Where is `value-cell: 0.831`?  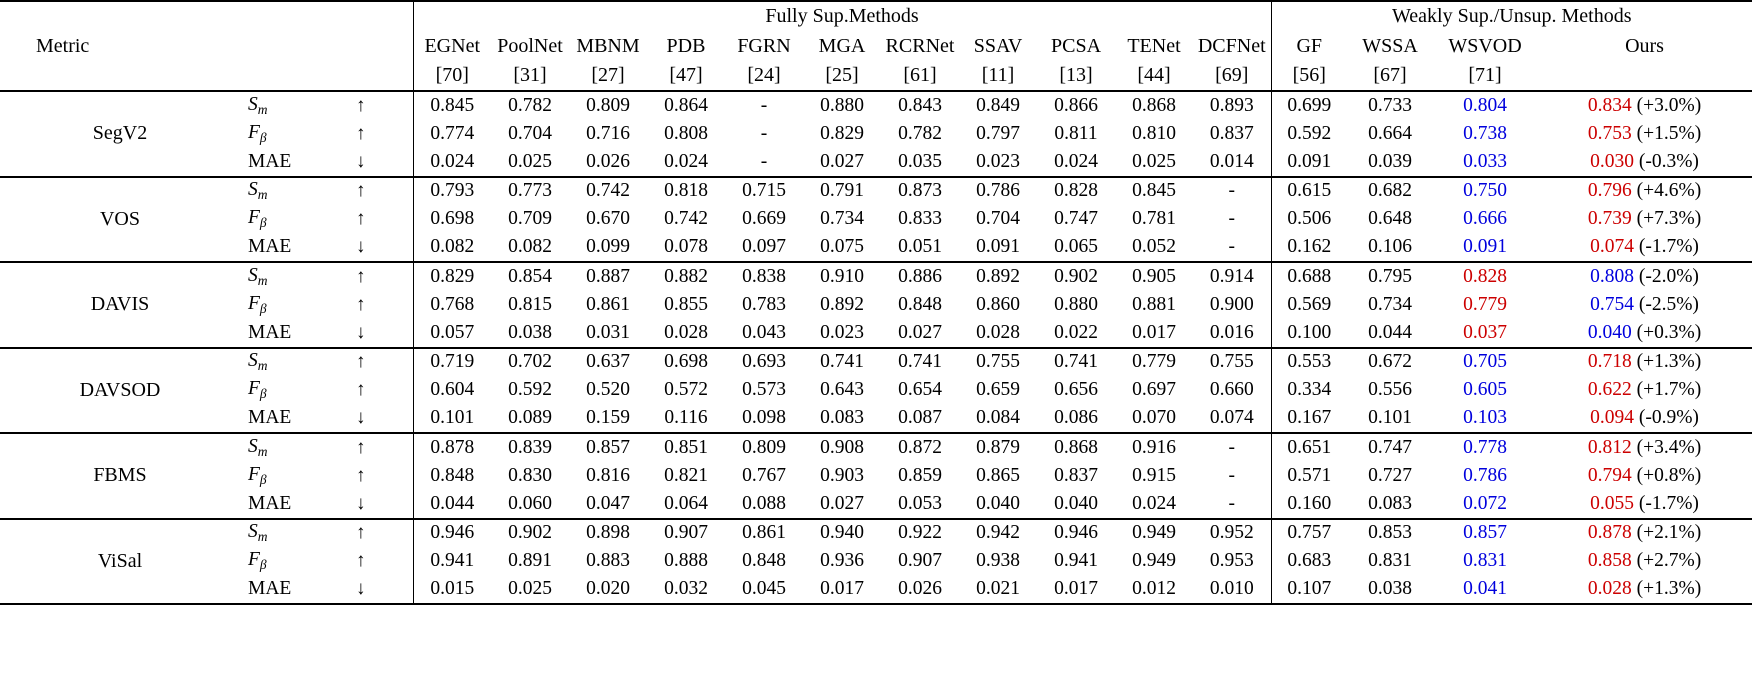
value-cell: 0.831 is located at coordinates (1390, 561).